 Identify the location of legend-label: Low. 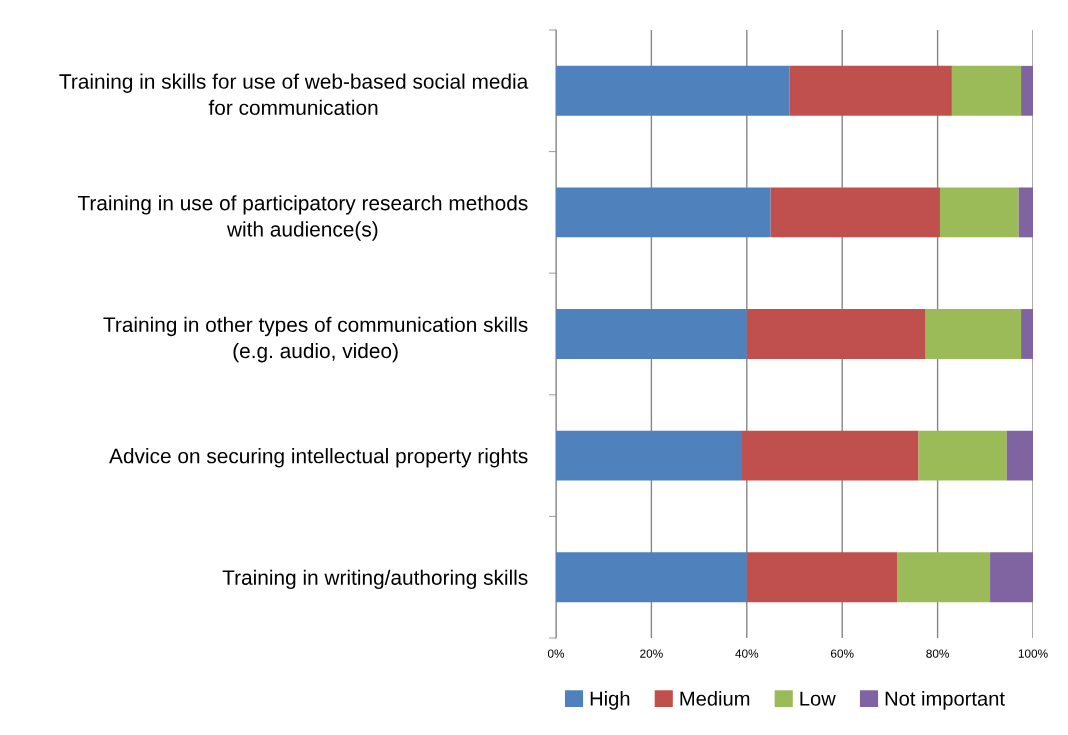
(818, 698).